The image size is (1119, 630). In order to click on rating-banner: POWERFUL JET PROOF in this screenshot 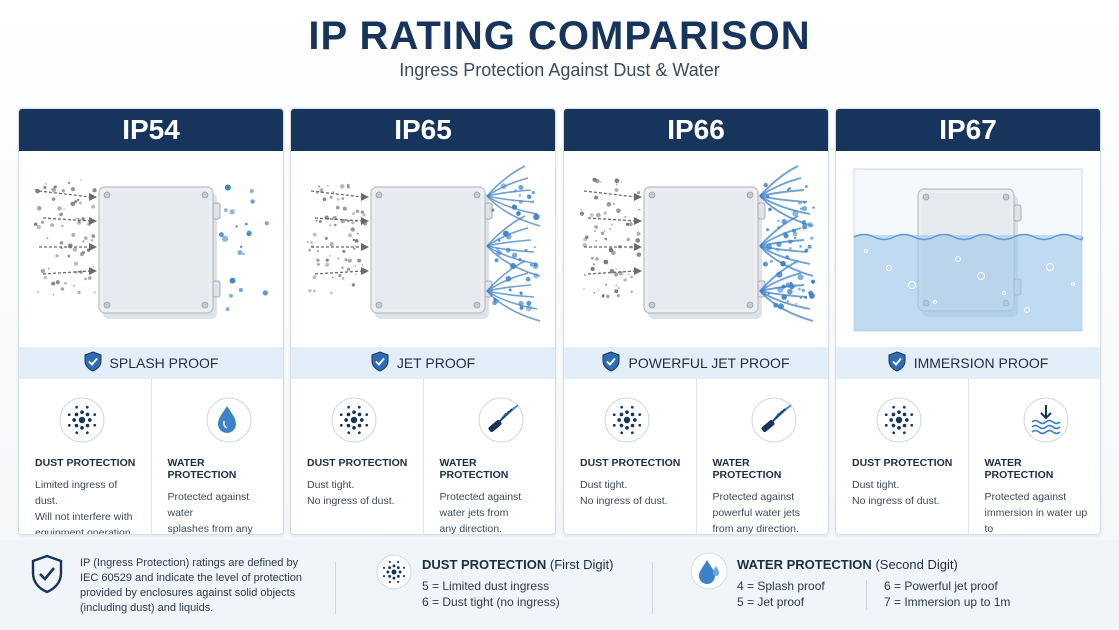, I will do `click(696, 363)`.